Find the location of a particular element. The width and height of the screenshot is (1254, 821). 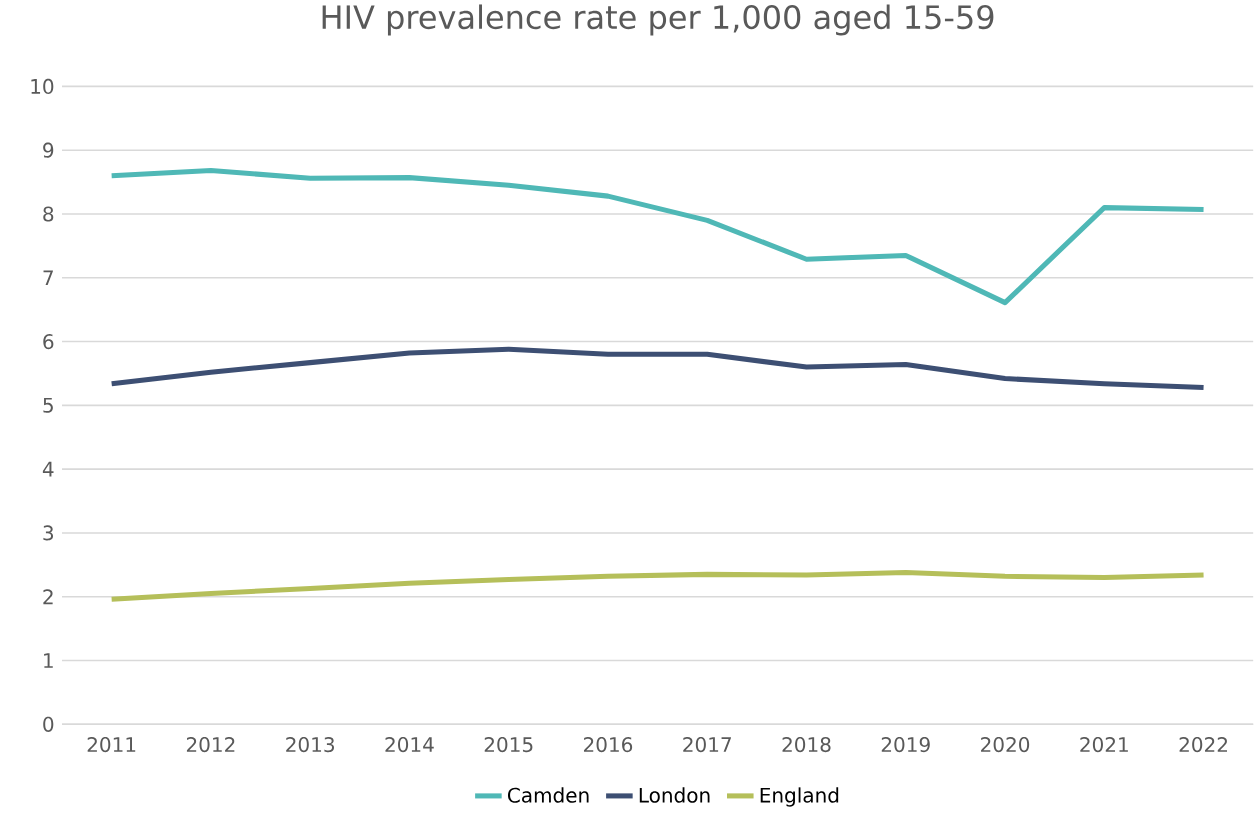

x-tick-label: 2014 is located at coordinates (409, 744).